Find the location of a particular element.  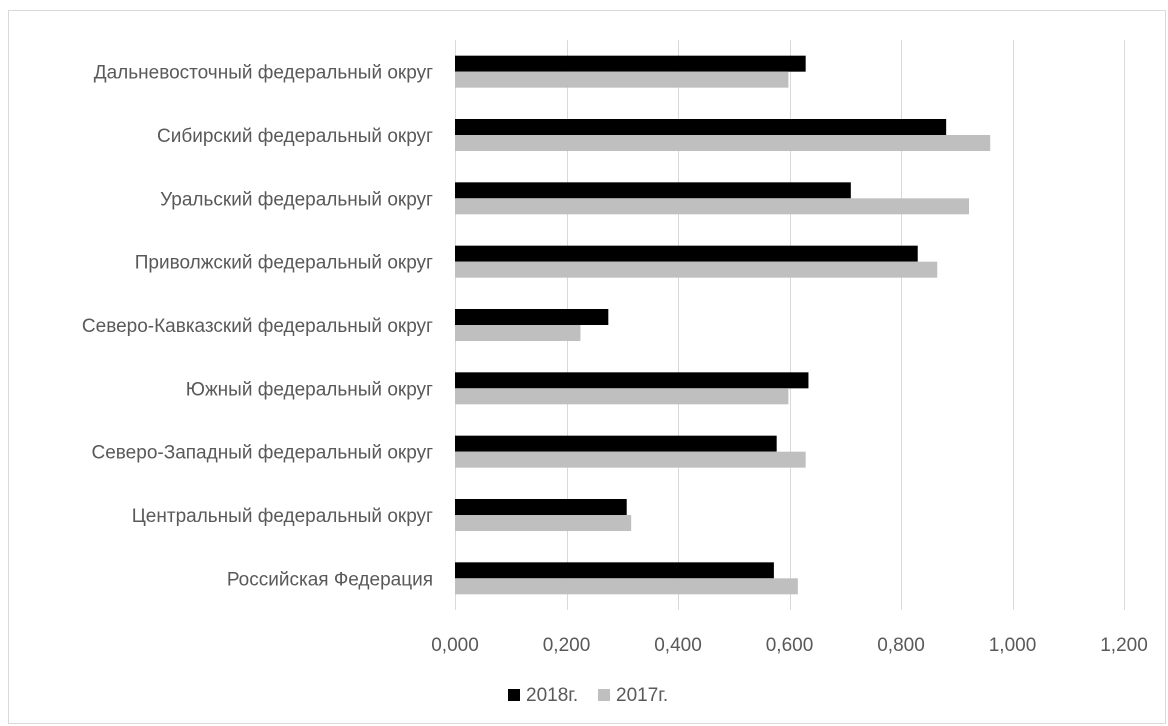

category-label: Дальневосточный федеральный округ is located at coordinates (263, 73).